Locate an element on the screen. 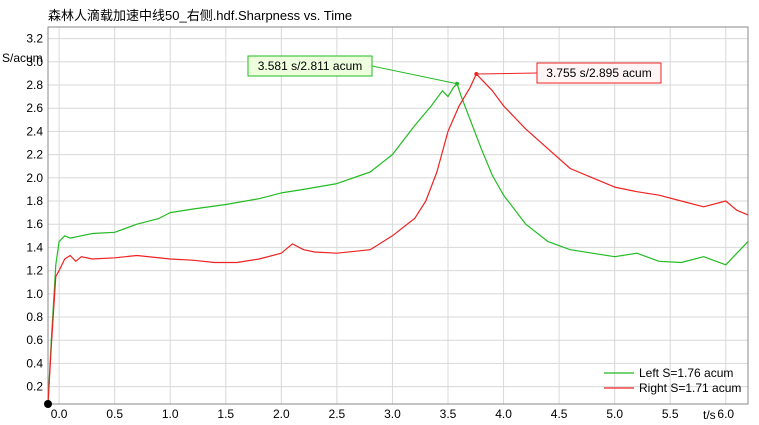  x-tick-labels: 0.0 0.5 1.0 1.5 2.0 2.5 3.0 3.5 4.0 4.5 5.0 5.5 6.0 is located at coordinates (393, 414).